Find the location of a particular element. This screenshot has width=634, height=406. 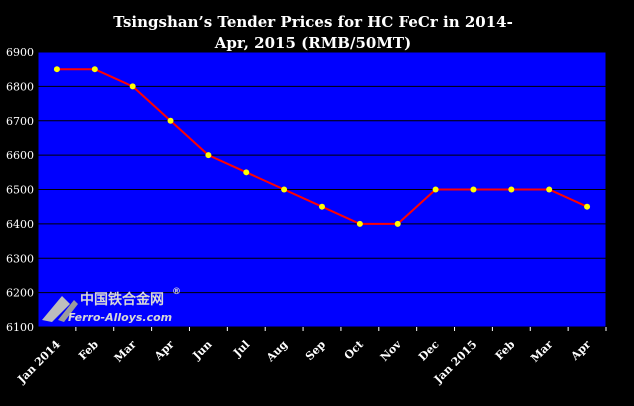

chart-title-line-2: Apr, 2015 (RMB/50MT) is located at coordinates (312, 43).